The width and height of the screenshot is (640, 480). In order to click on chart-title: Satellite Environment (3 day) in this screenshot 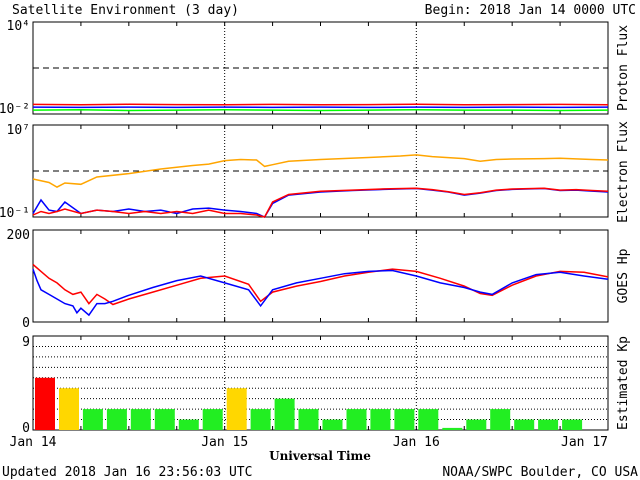, I will do `click(125, 10)`.